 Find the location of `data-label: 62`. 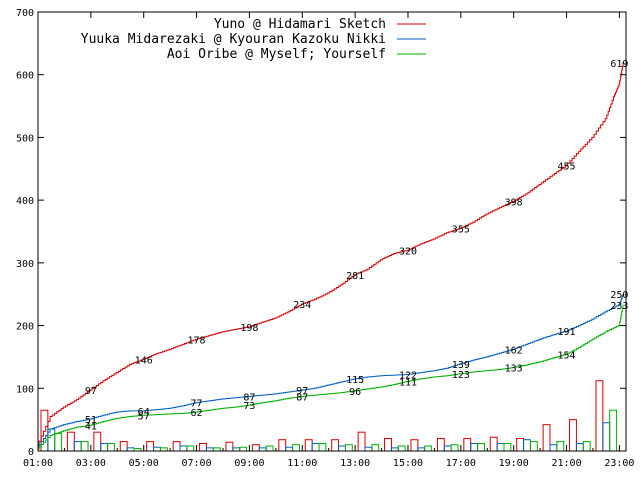

data-label: 62 is located at coordinates (197, 413).